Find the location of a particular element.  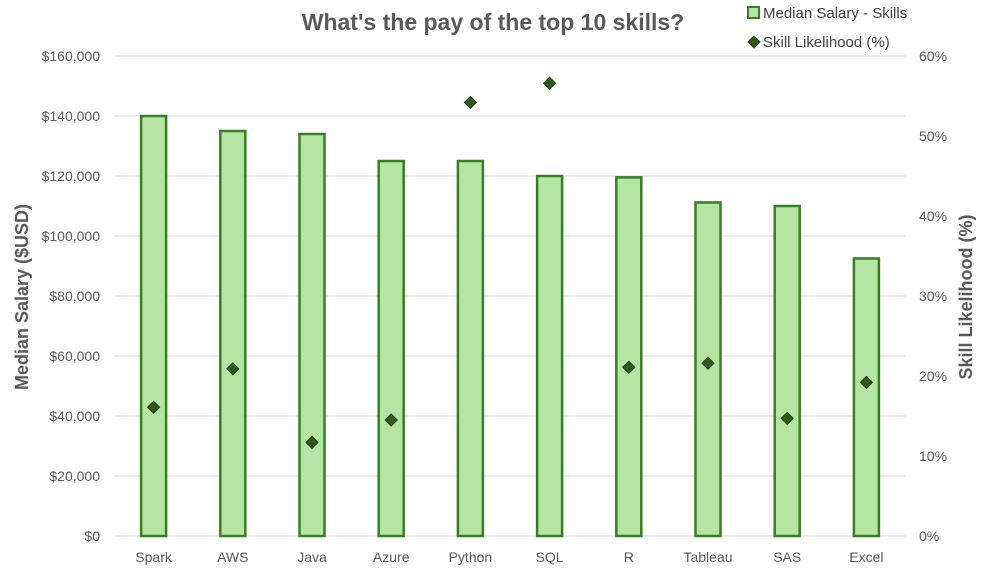

chart-title: What's the pay of the top 10 skills? is located at coordinates (493, 22).